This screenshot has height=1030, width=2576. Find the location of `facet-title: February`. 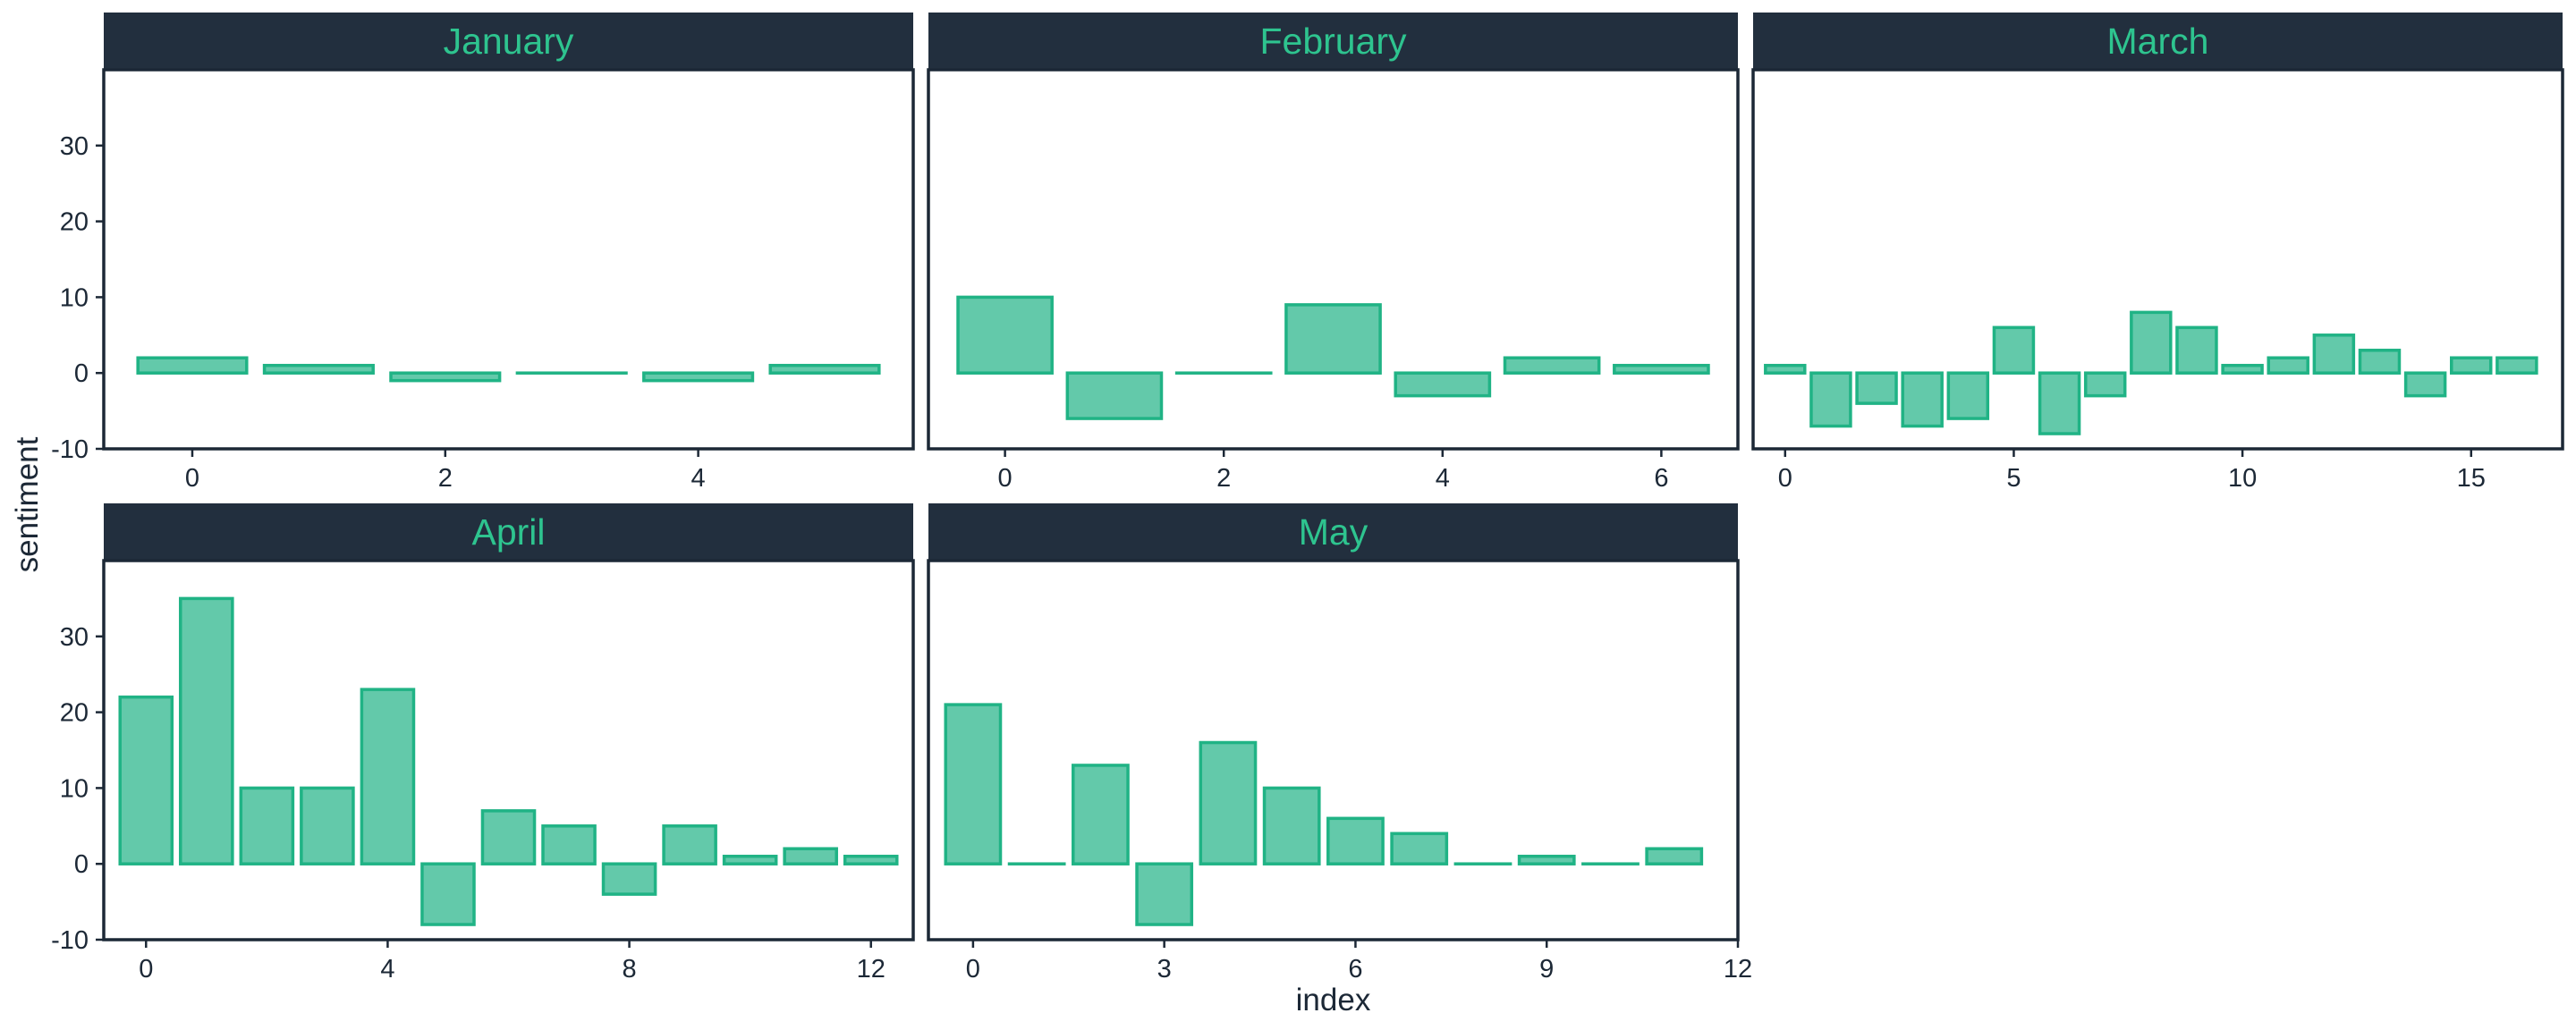

facet-title: February is located at coordinates (1333, 41).